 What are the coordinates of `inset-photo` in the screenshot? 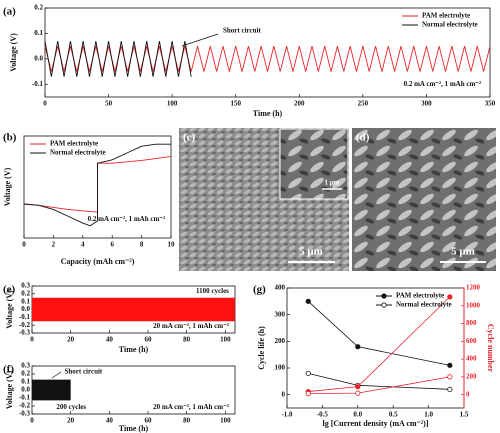 It's located at (314, 164).